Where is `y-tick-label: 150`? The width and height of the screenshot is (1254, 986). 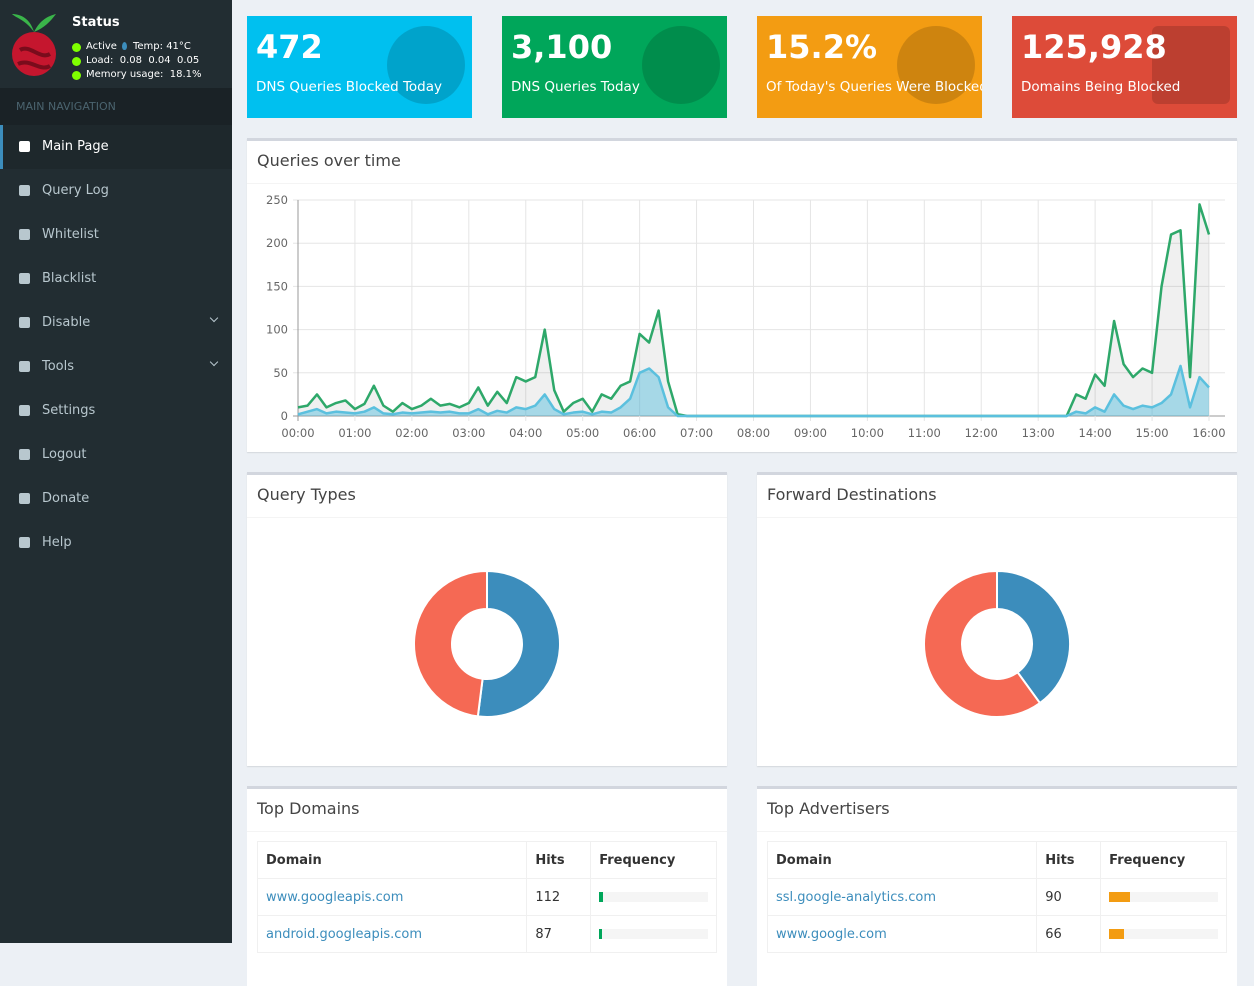
y-tick-label: 150 is located at coordinates (277, 286).